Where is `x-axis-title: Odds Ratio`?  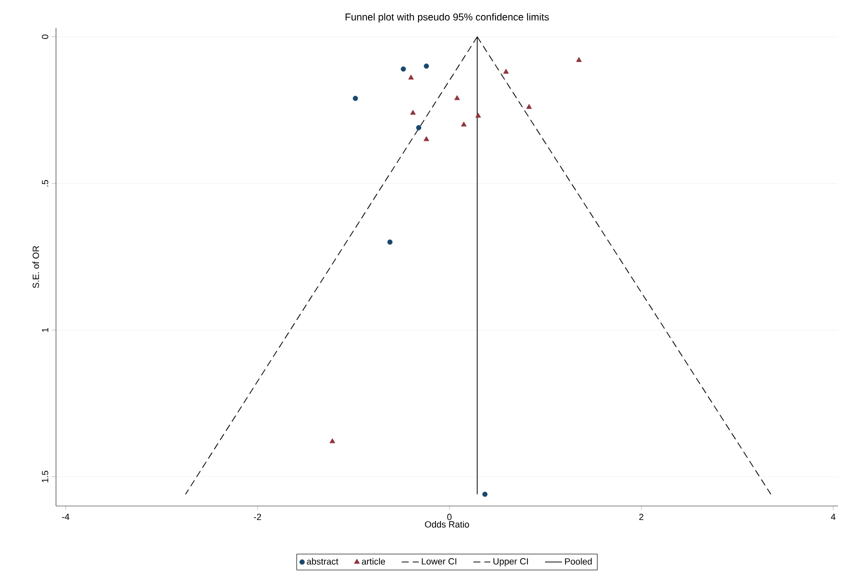
x-axis-title: Odds Ratio is located at coordinates (447, 524).